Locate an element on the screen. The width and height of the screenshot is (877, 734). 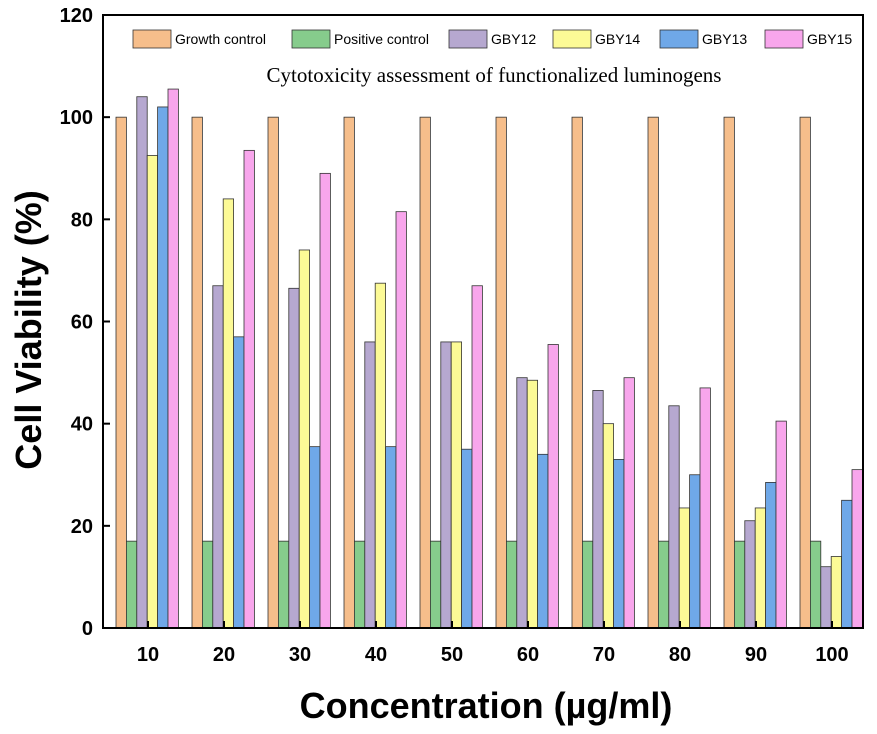
y-axis-title: Cell Viability (%) is located at coordinates (28, 329).